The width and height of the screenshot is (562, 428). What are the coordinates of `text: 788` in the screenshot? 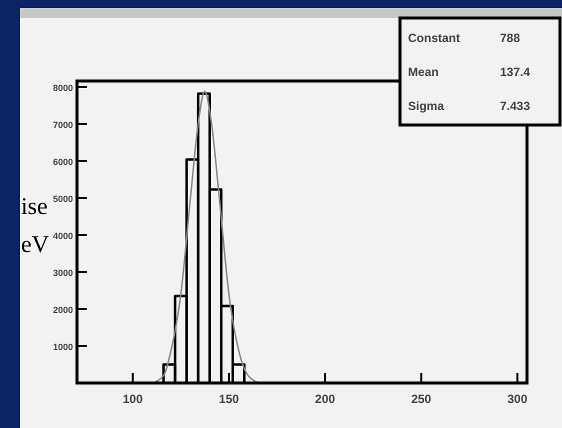 It's located at (510, 38).